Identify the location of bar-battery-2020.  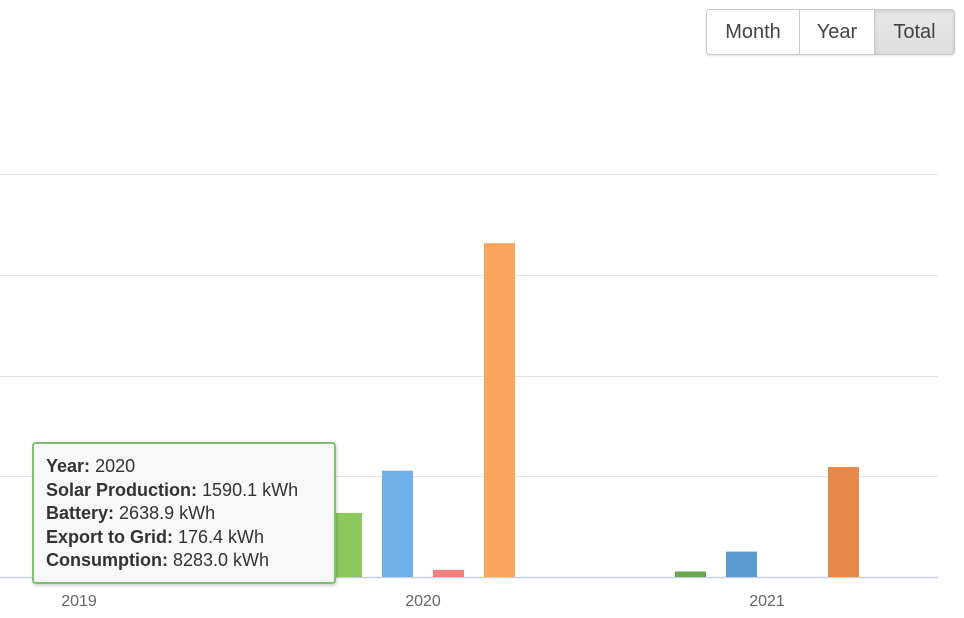
(397, 523).